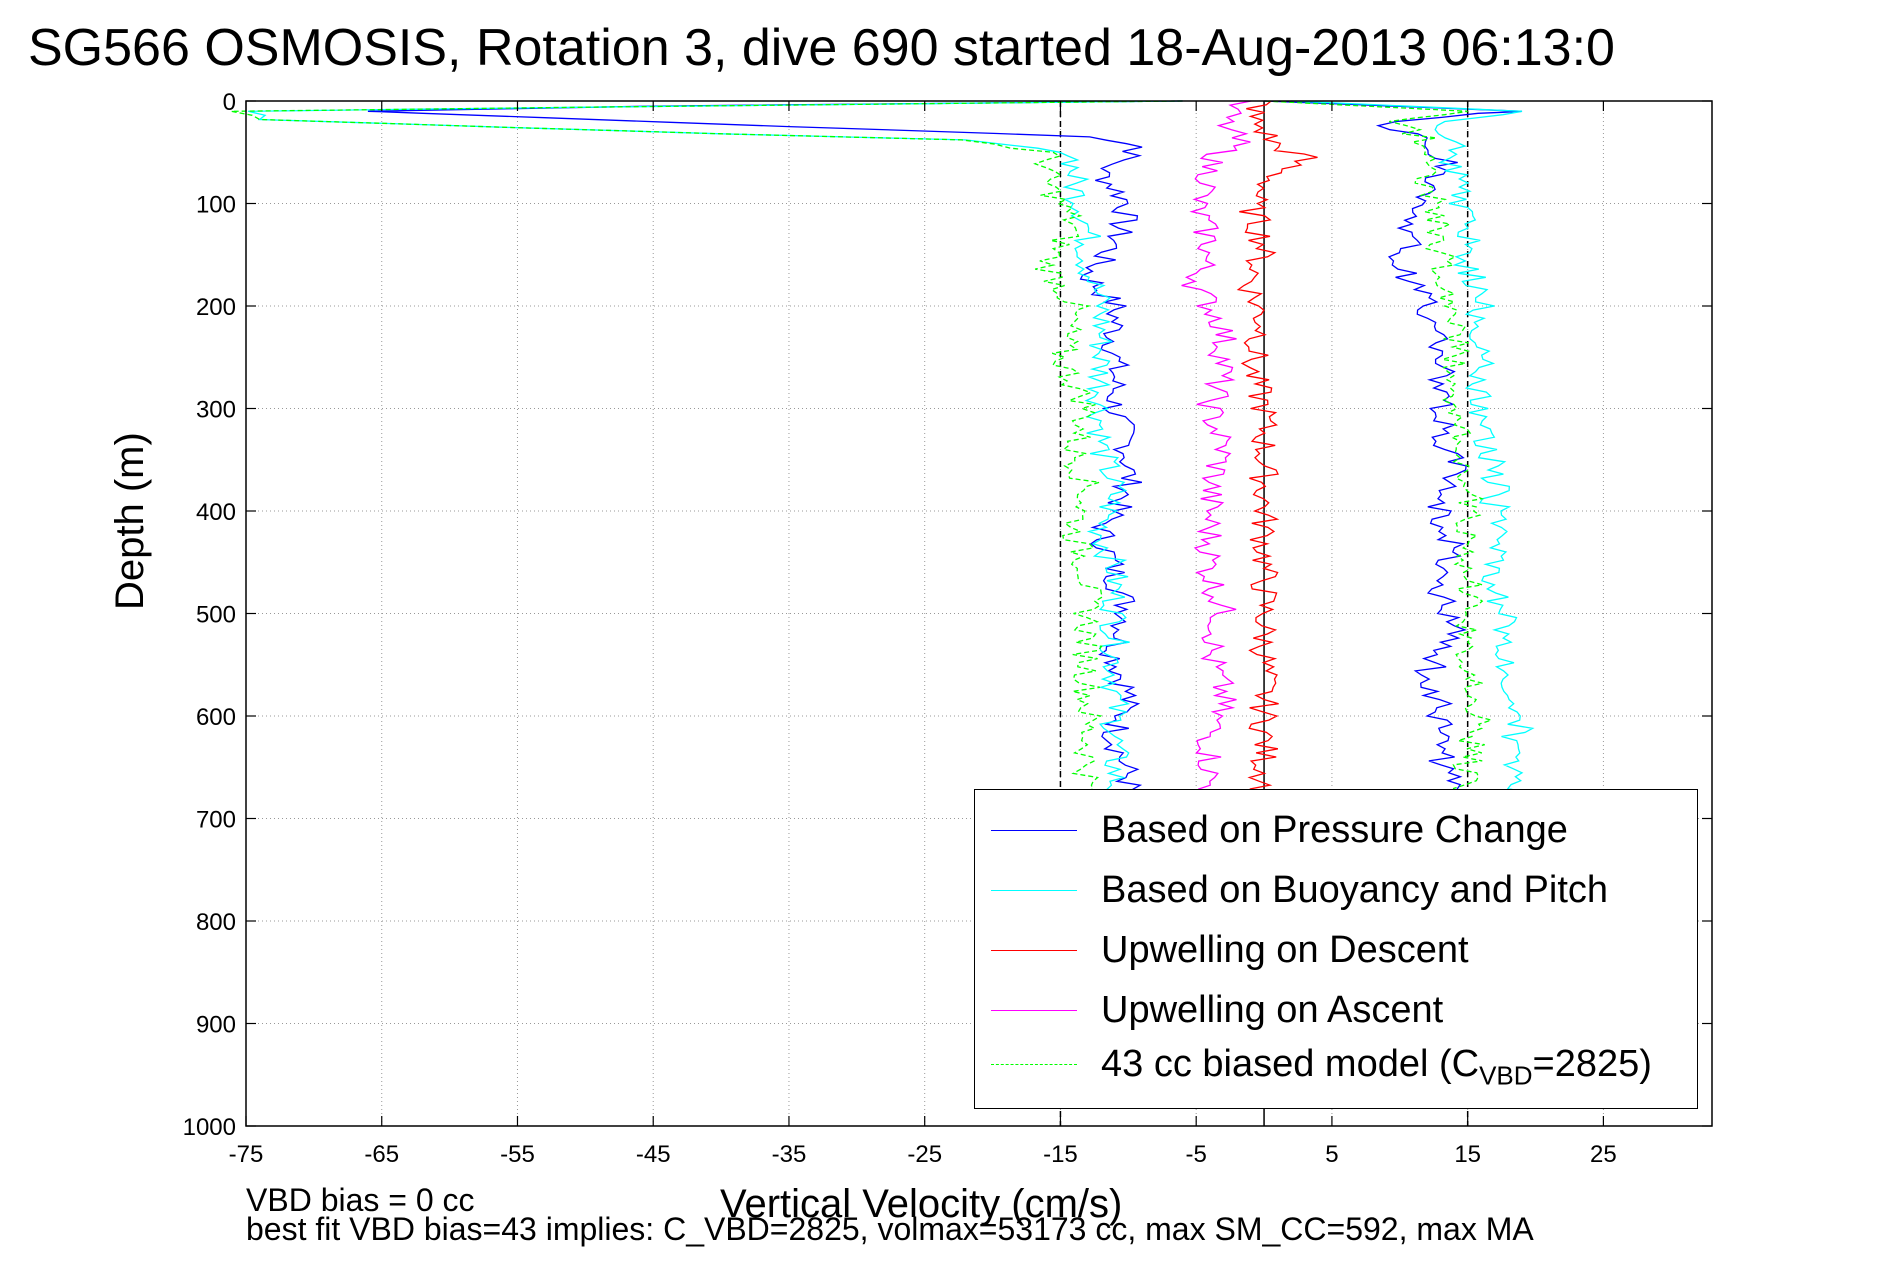 Image resolution: width=1891 pixels, height=1262 pixels. What do you see at coordinates (216, 615) in the screenshot?
I see `y-tick-label: 500` at bounding box center [216, 615].